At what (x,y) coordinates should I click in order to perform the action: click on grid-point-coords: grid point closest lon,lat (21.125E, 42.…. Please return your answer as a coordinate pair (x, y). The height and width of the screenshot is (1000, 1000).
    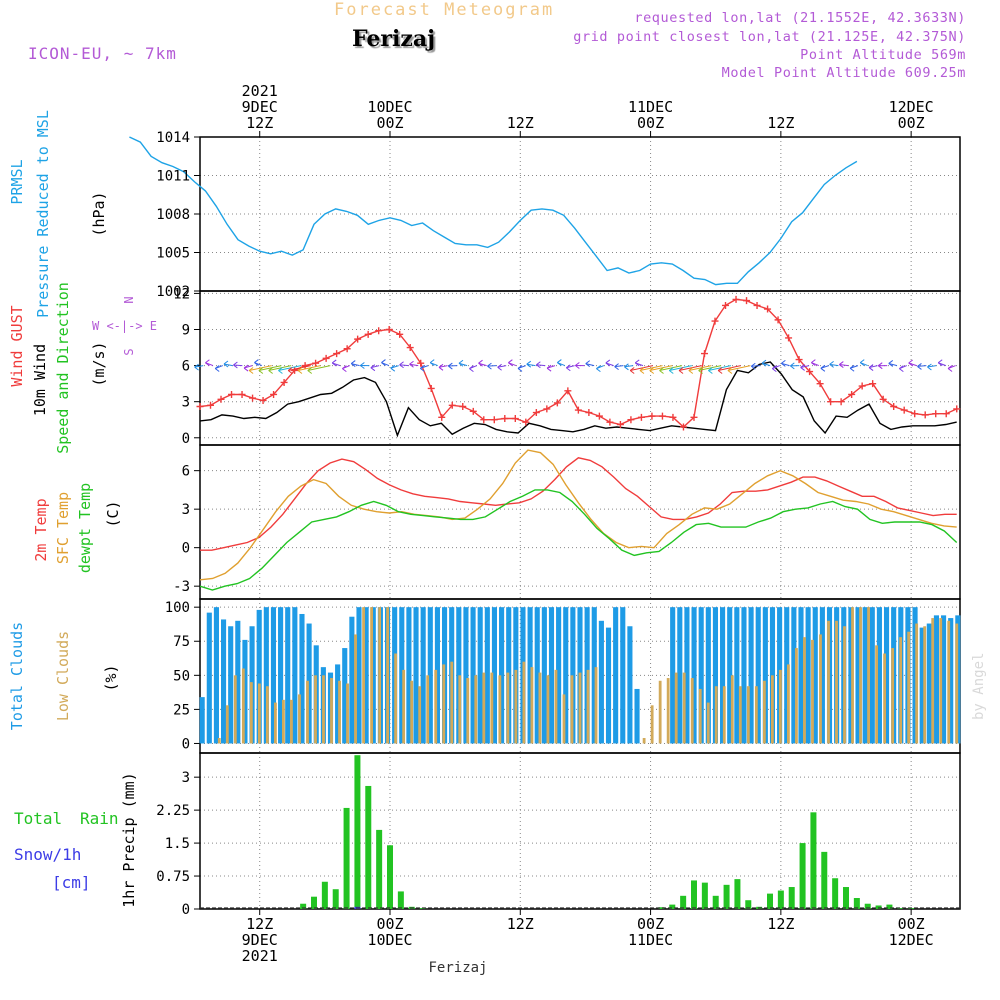
    Looking at the image, I should click on (769, 37).